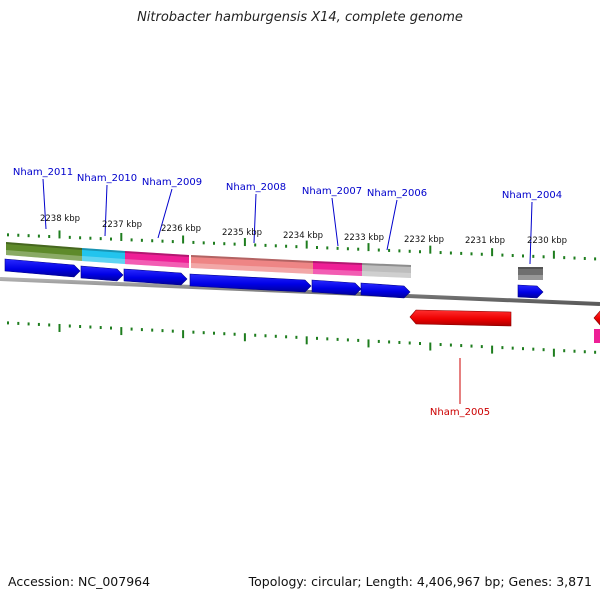  Describe the element at coordinates (547, 241) in the screenshot. I see `scale-label: 2230 kbp` at that location.